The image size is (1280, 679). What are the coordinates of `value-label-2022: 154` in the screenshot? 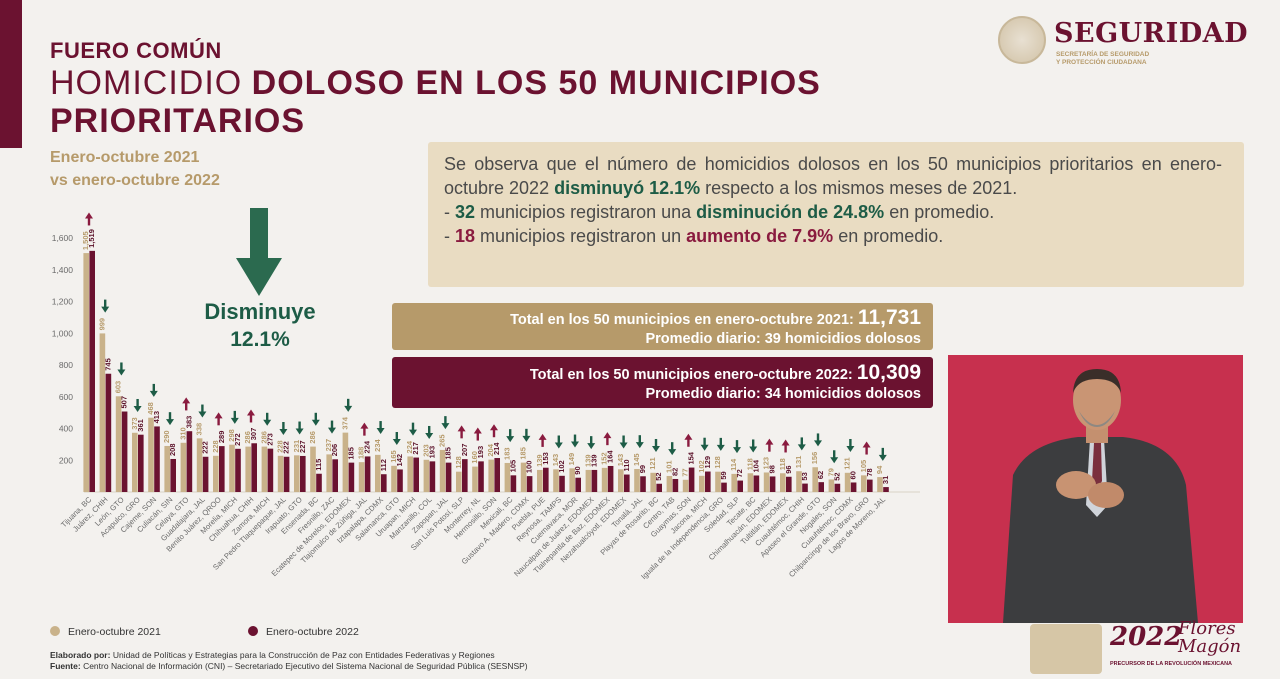 It's located at (691, 457).